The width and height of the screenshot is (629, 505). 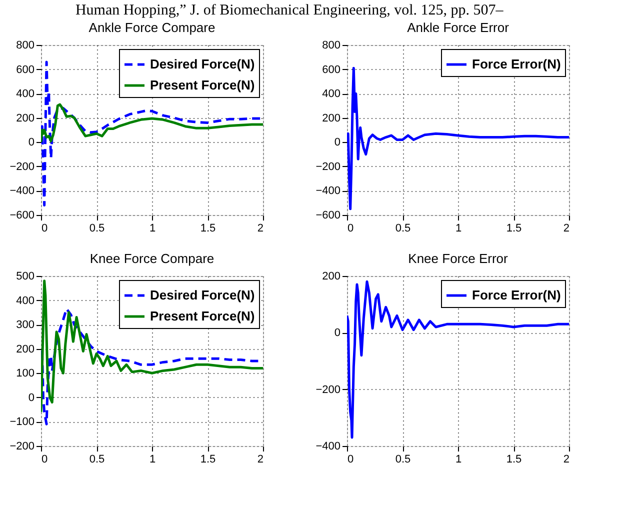 I want to click on y-tick-label: 100, so click(x=25, y=374).